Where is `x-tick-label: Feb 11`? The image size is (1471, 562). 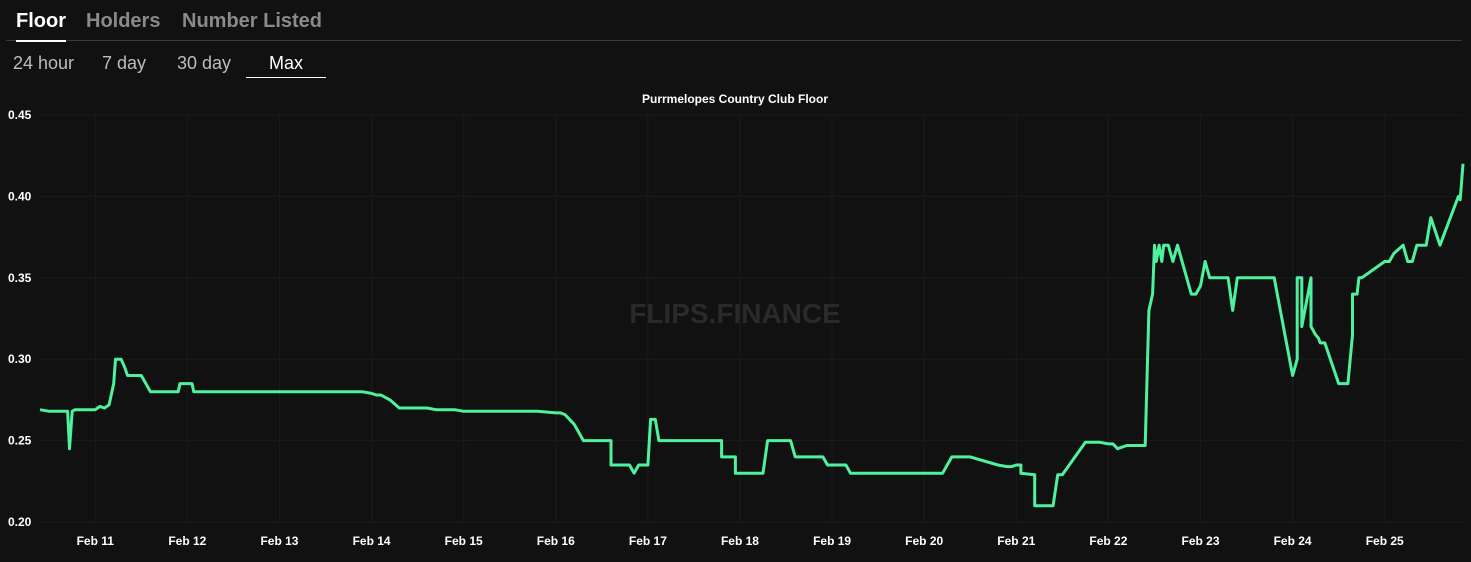
x-tick-label: Feb 11 is located at coordinates (96, 541).